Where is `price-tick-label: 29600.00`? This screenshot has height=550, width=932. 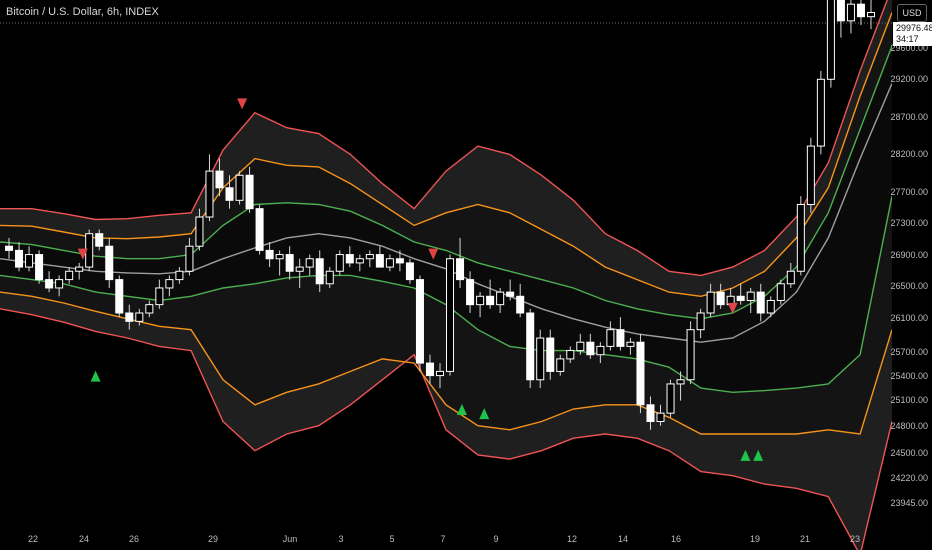 price-tick-label: 29600.00 is located at coordinates (909, 48).